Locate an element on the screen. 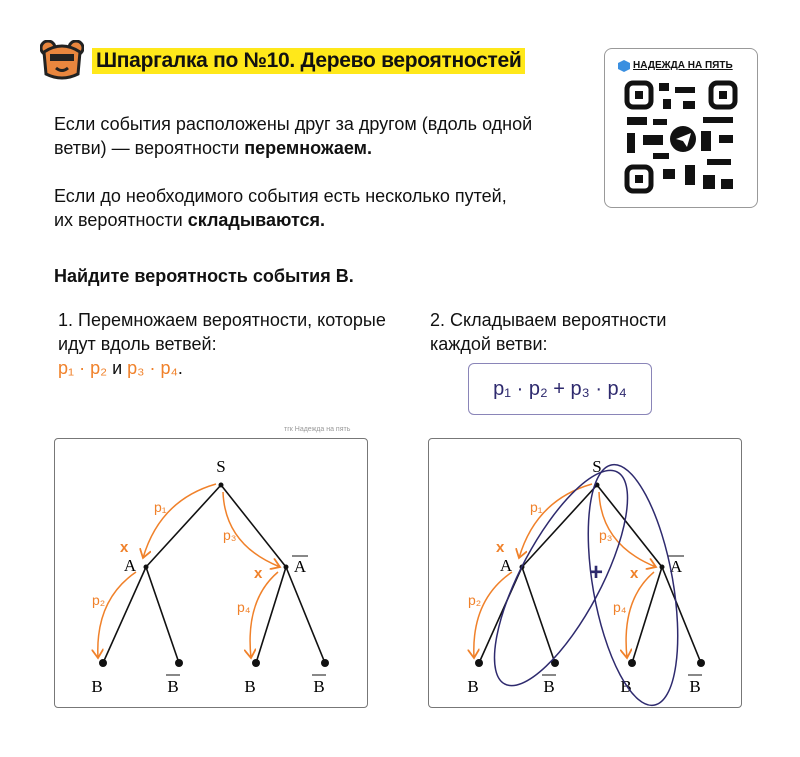  rule-emphasis: складываются. is located at coordinates (256, 220).